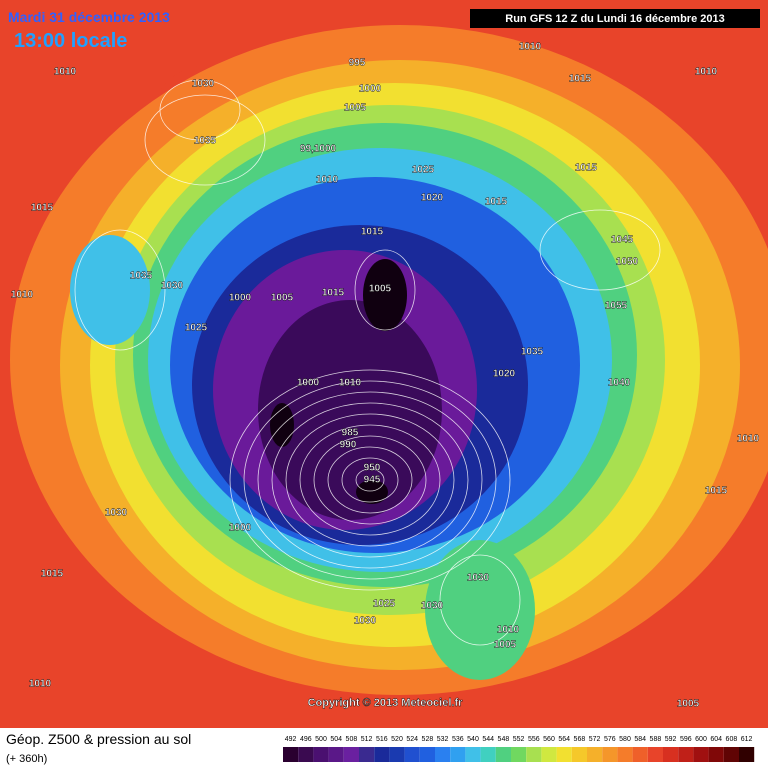 The height and width of the screenshot is (768, 768). Describe the element at coordinates (534, 739) in the screenshot. I see `legend-label: 556` at that location.